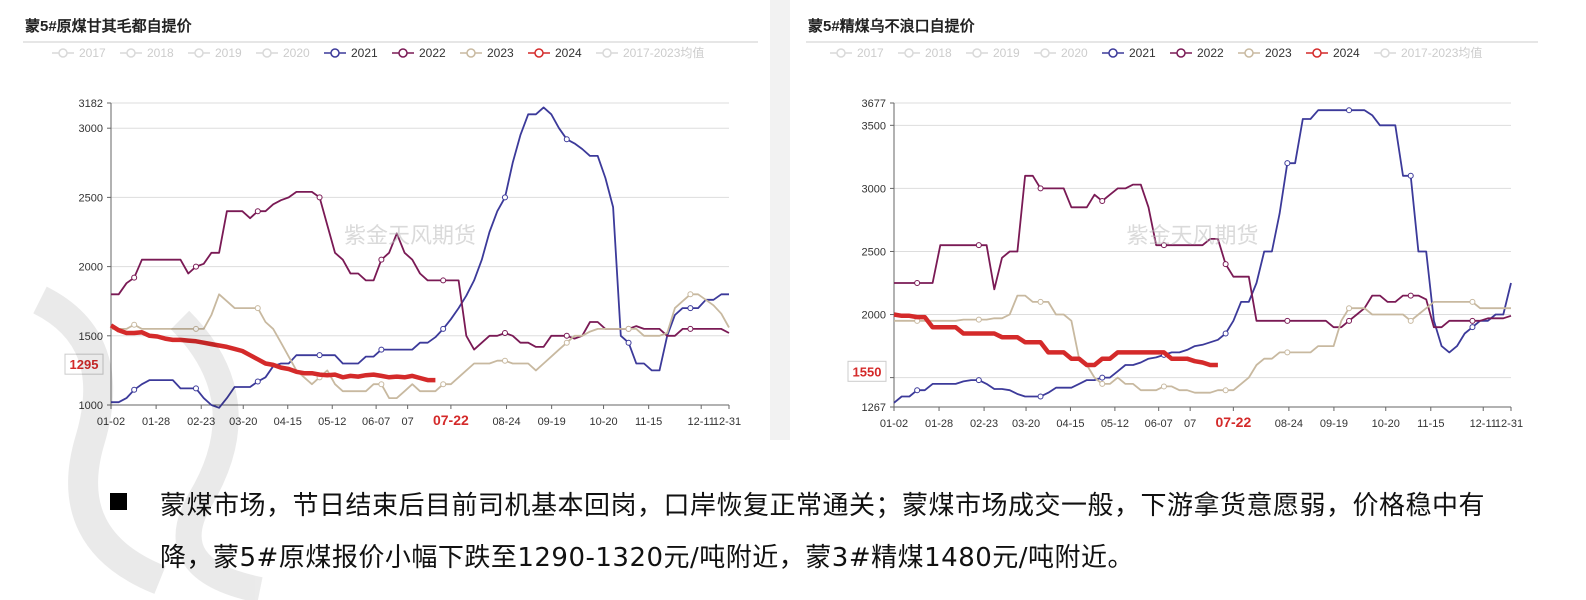  I want to click on legend-item: 2020, so click(283, 53).